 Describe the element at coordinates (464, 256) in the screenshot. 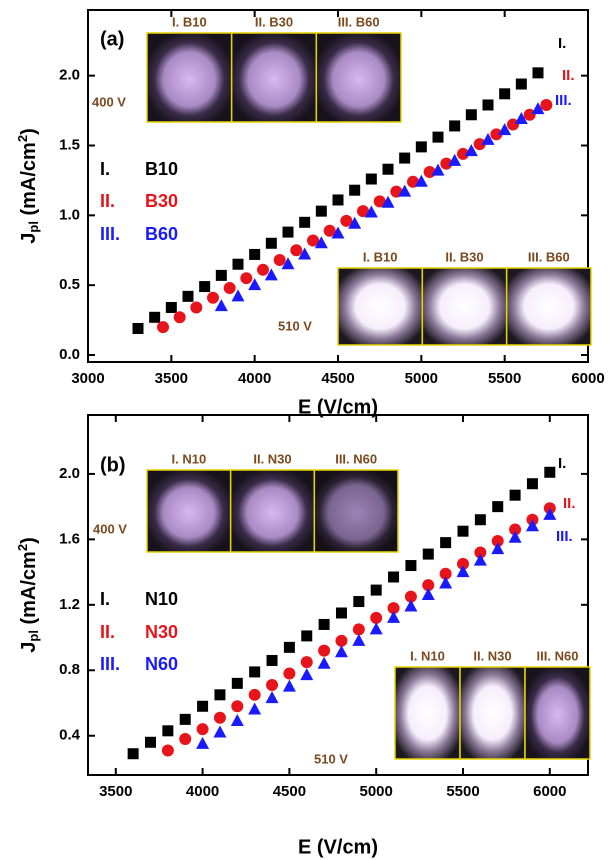

I see `inset-label: II. B30` at that location.